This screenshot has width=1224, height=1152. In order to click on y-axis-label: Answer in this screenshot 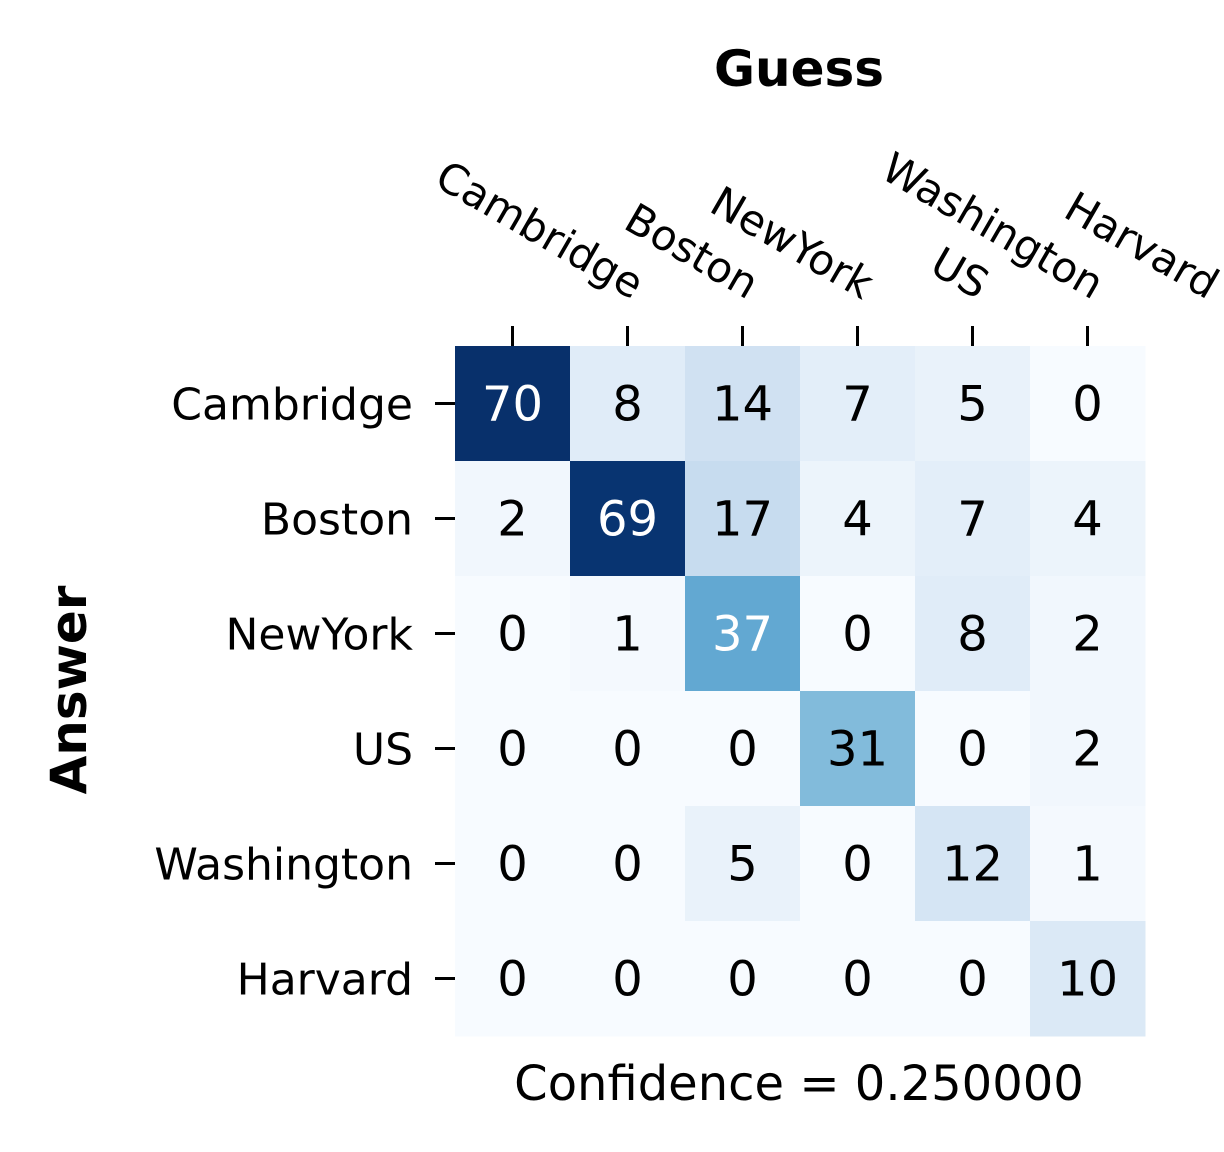, I will do `click(69, 689)`.